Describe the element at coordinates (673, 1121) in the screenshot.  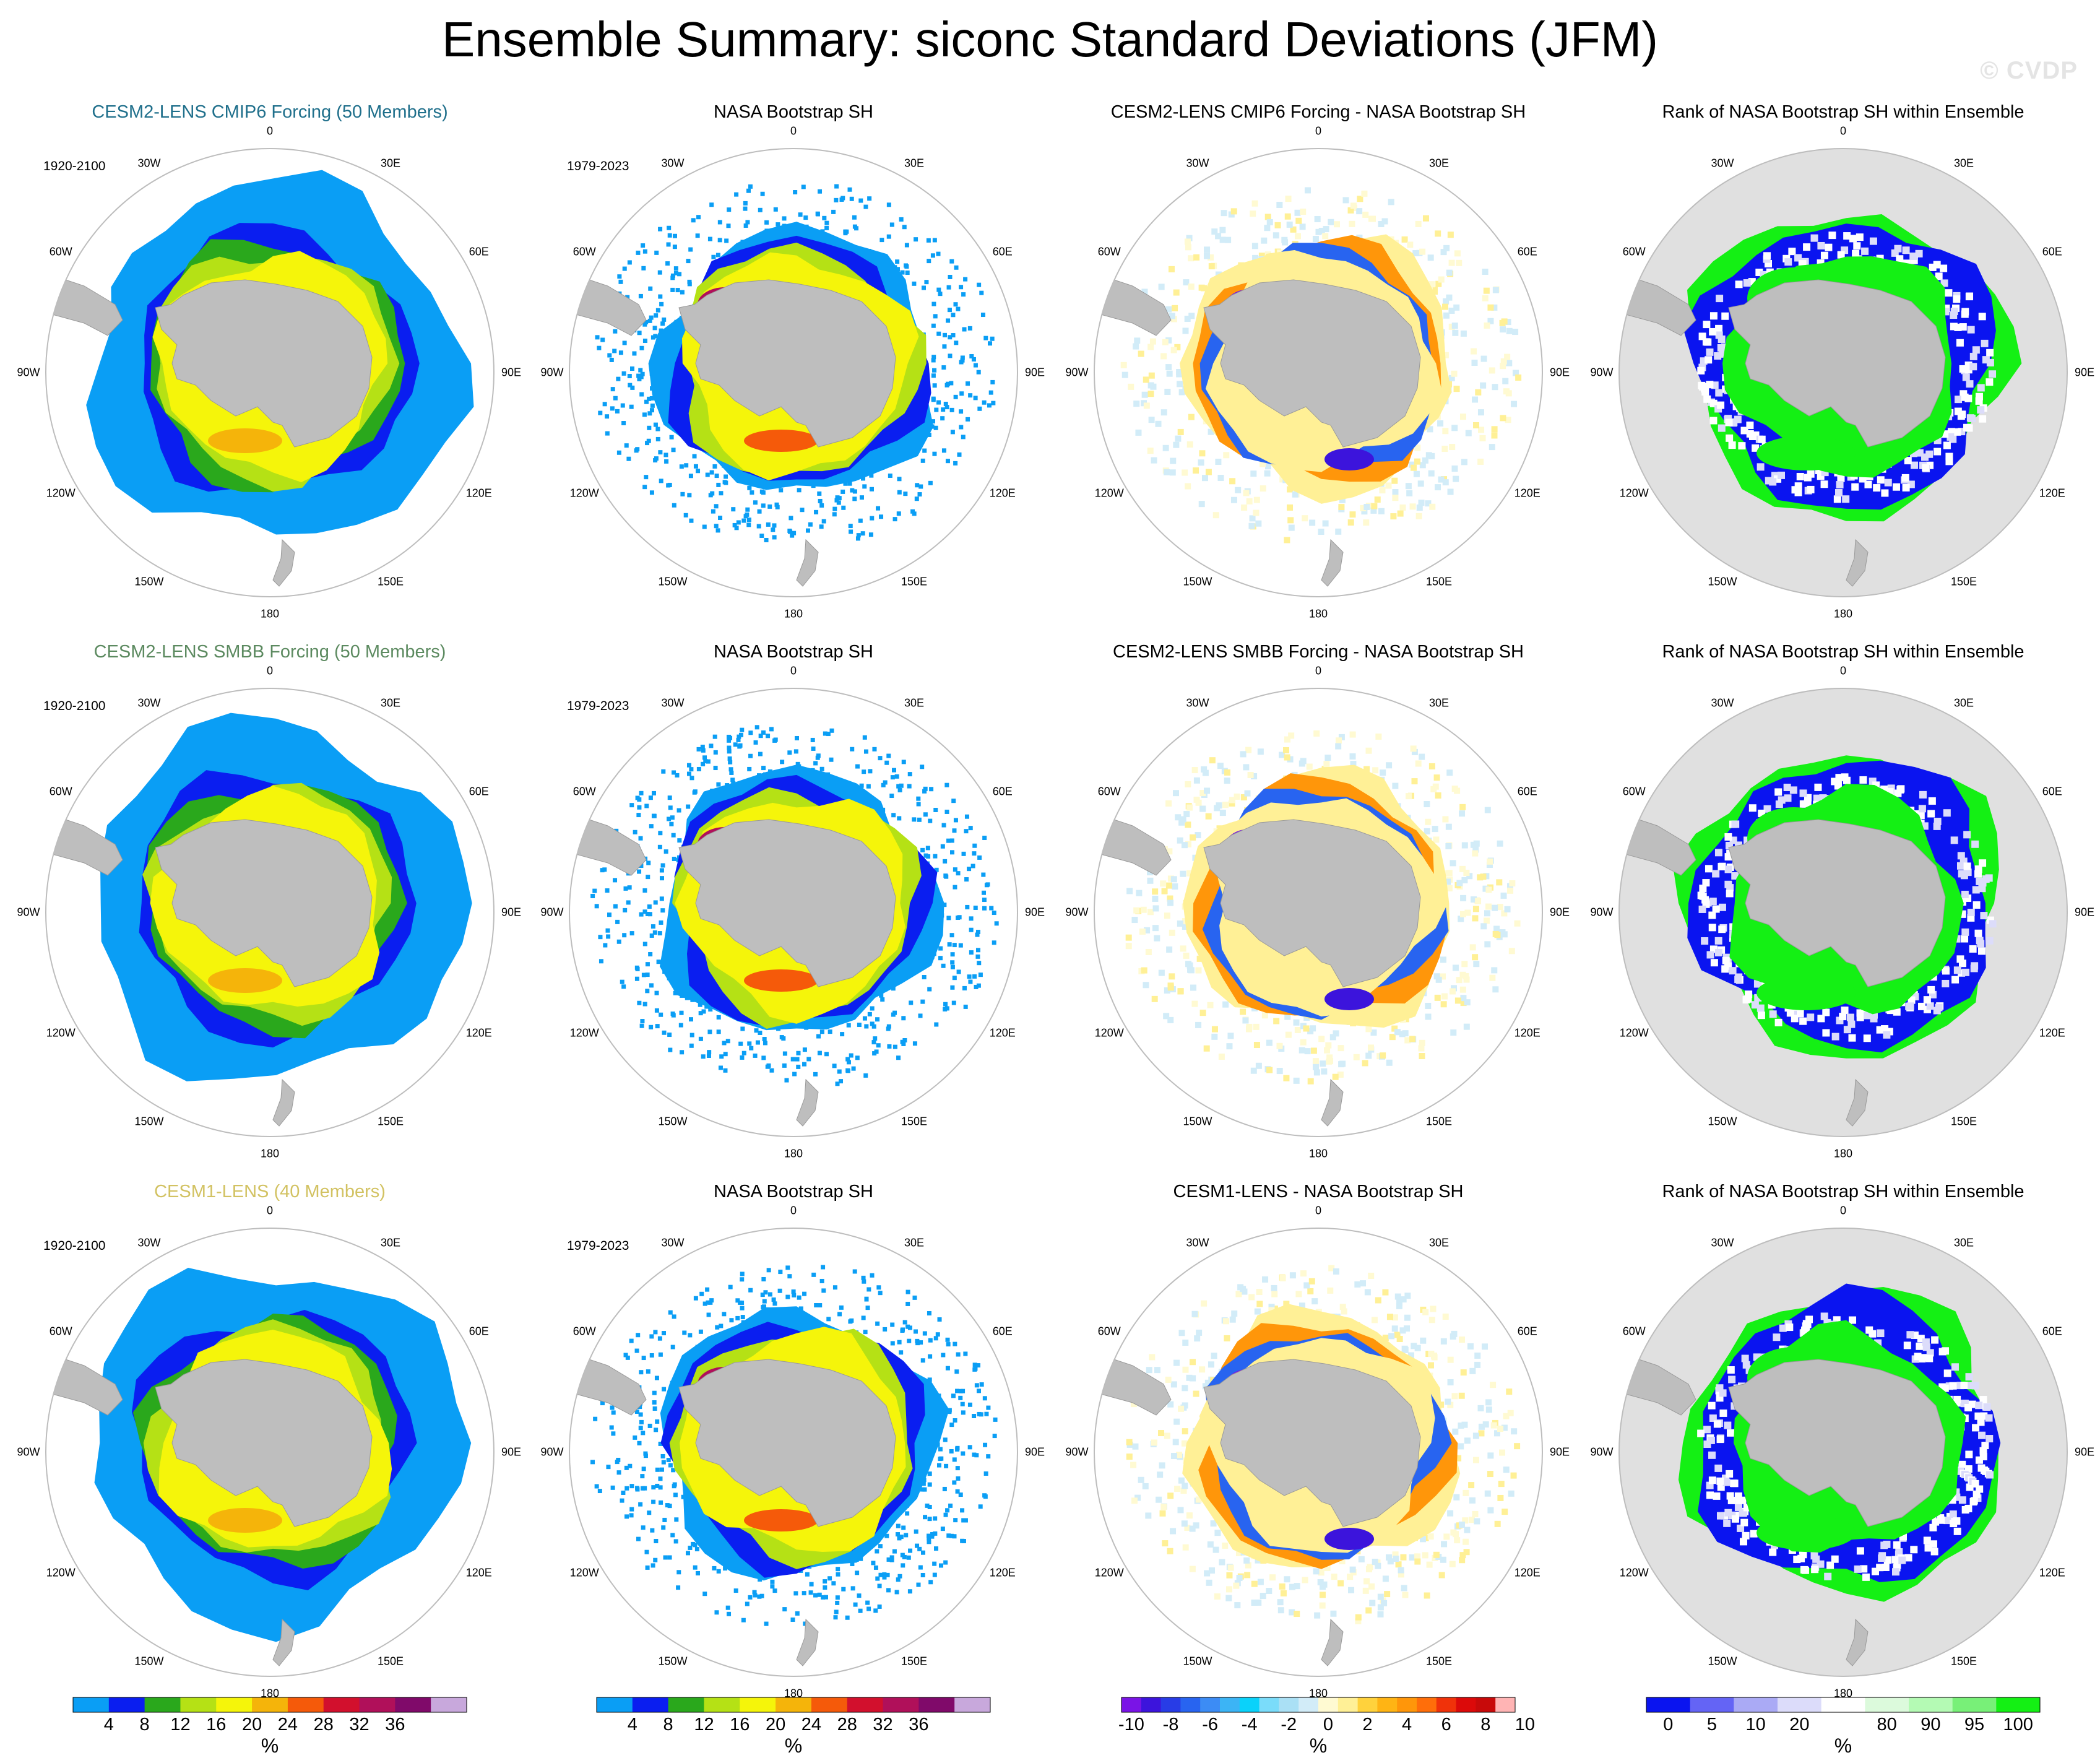
I see `longitude-label: 150W` at that location.